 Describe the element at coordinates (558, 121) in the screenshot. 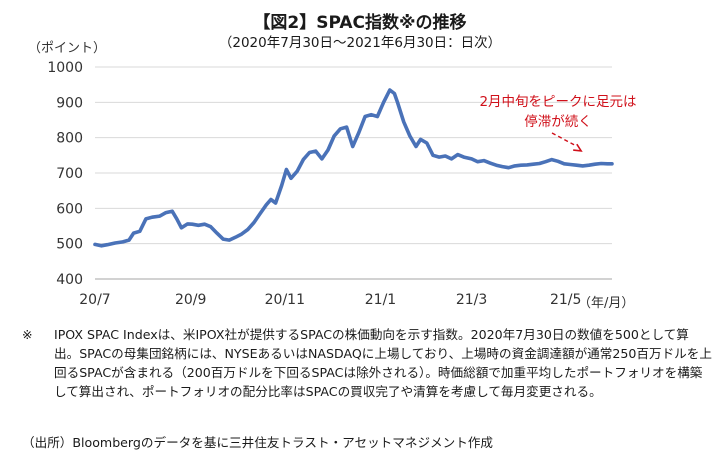

I see `annotation-text: 停滞が続く` at that location.